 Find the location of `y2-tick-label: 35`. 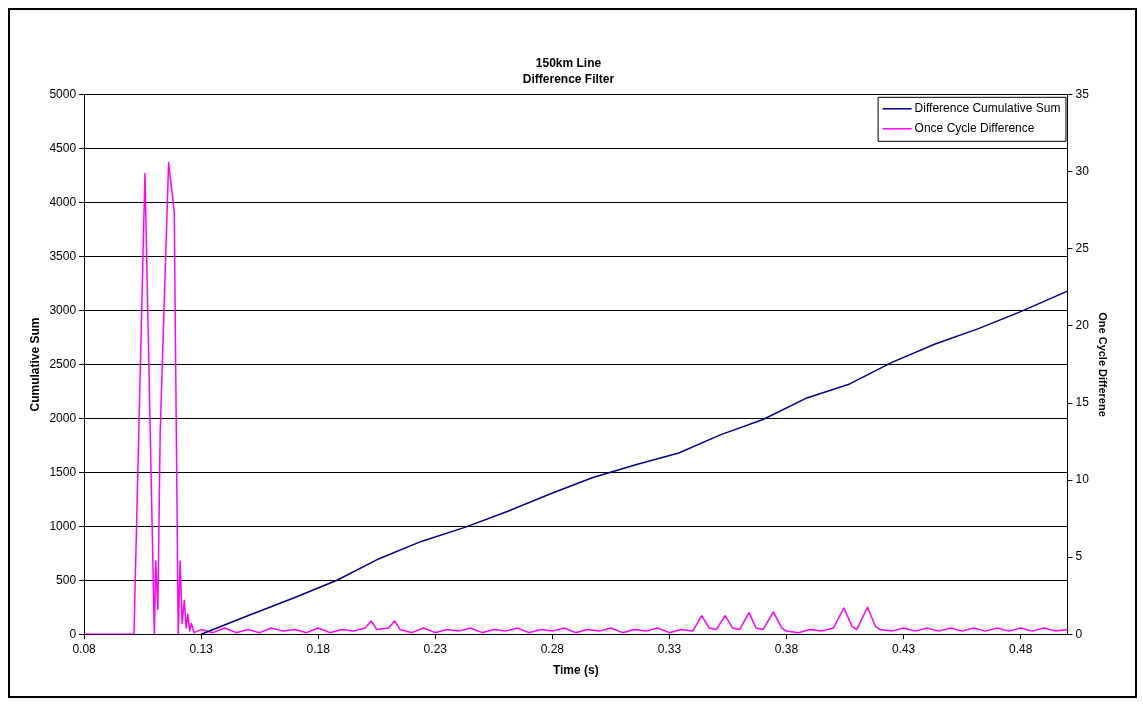

y2-tick-label: 35 is located at coordinates (1082, 94).